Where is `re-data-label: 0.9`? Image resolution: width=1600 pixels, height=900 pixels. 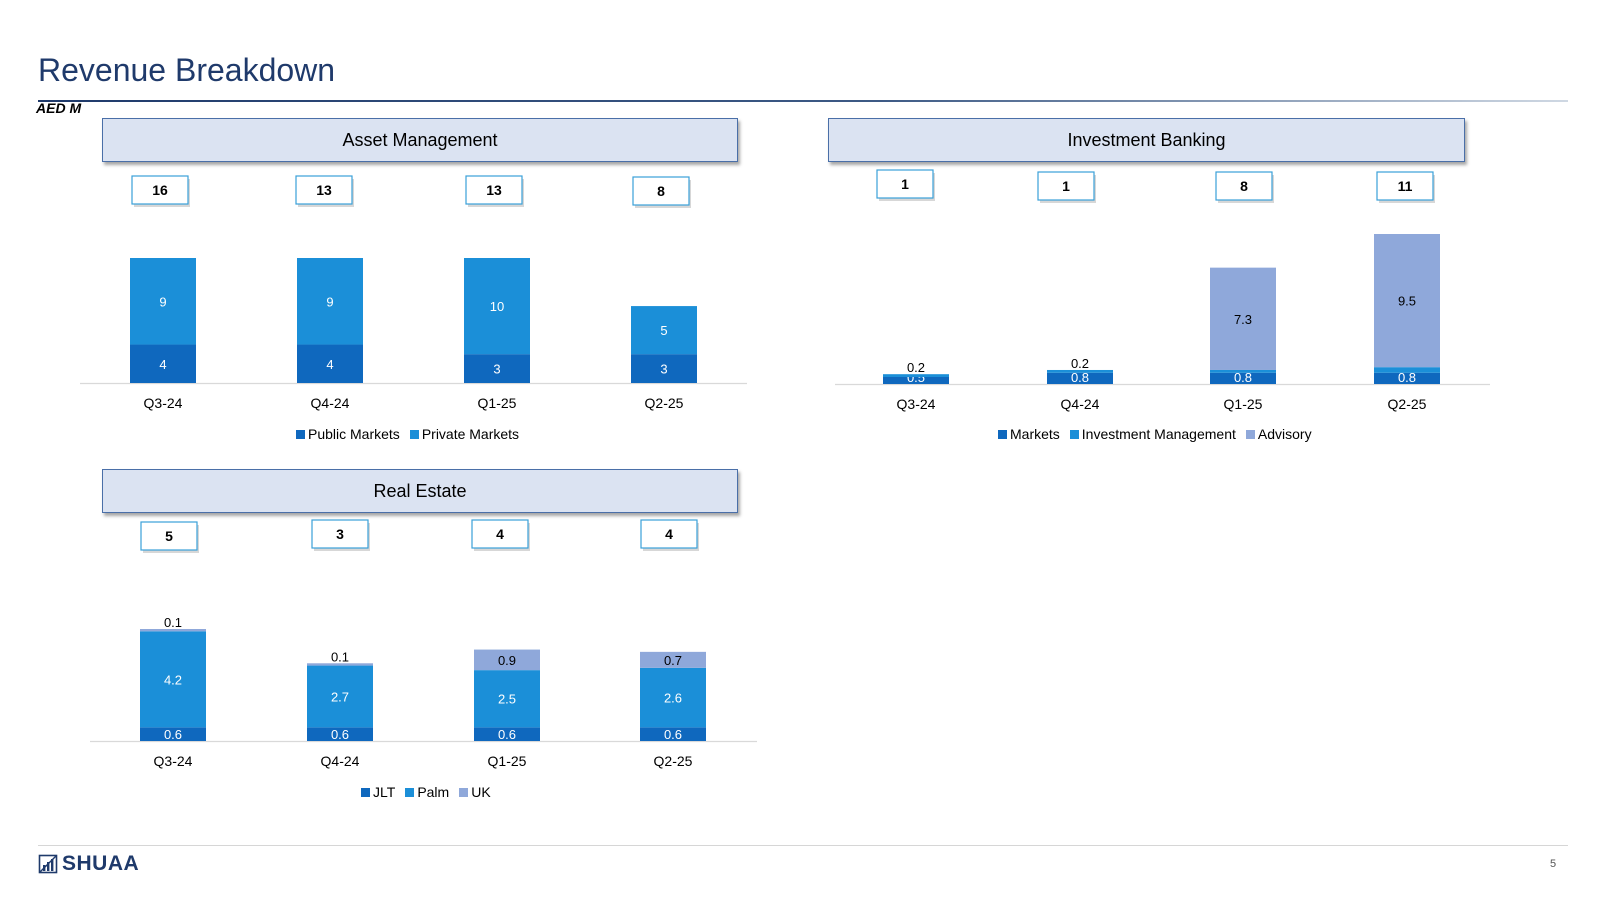
re-data-label: 0.9 is located at coordinates (507, 660).